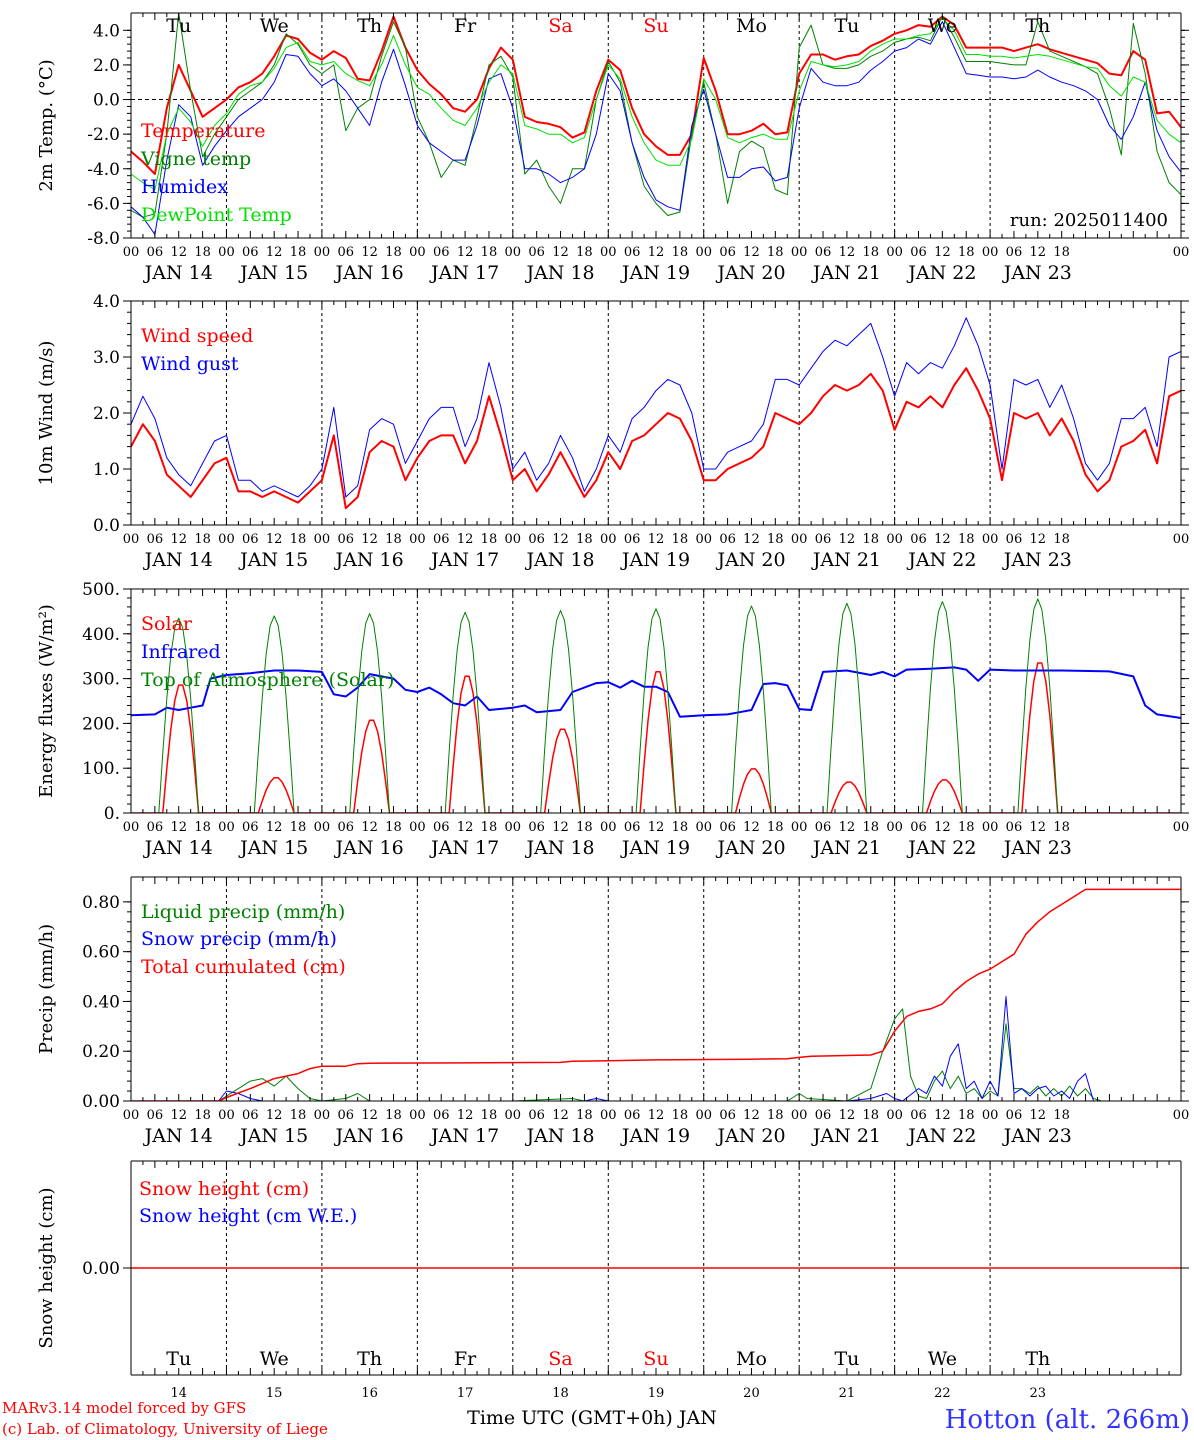  Describe the element at coordinates (1067, 1420) in the screenshot. I see `station-name: Hotton (alt. 266m)` at that location.